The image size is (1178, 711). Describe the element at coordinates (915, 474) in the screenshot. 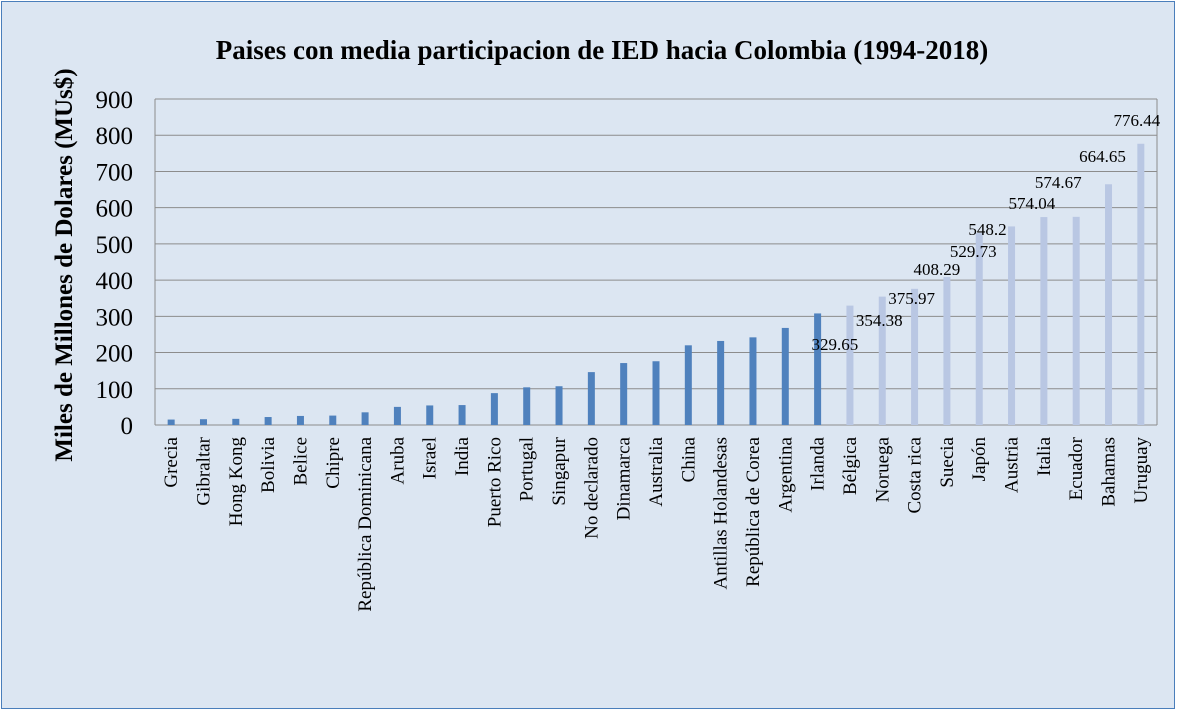

I see `x-tick-label: Costa rica` at that location.